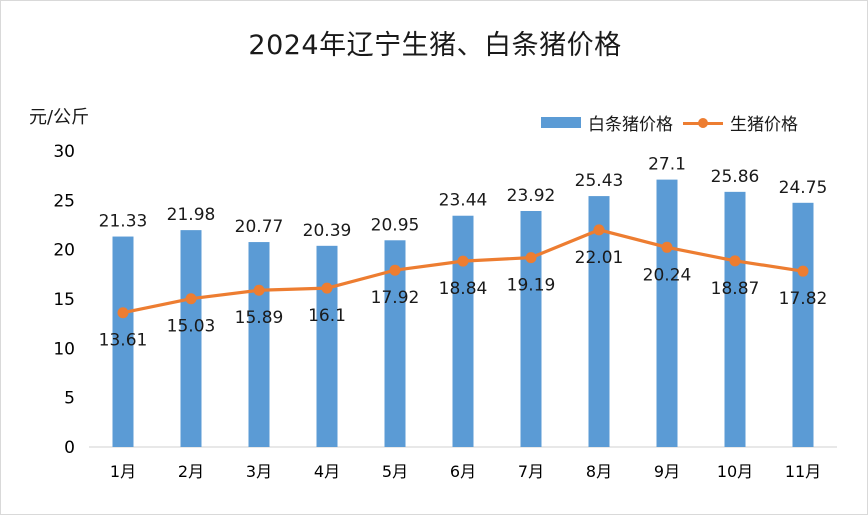 This screenshot has width=868, height=516. What do you see at coordinates (531, 196) in the screenshot?
I see `bar-value-label: 23.92` at bounding box center [531, 196].